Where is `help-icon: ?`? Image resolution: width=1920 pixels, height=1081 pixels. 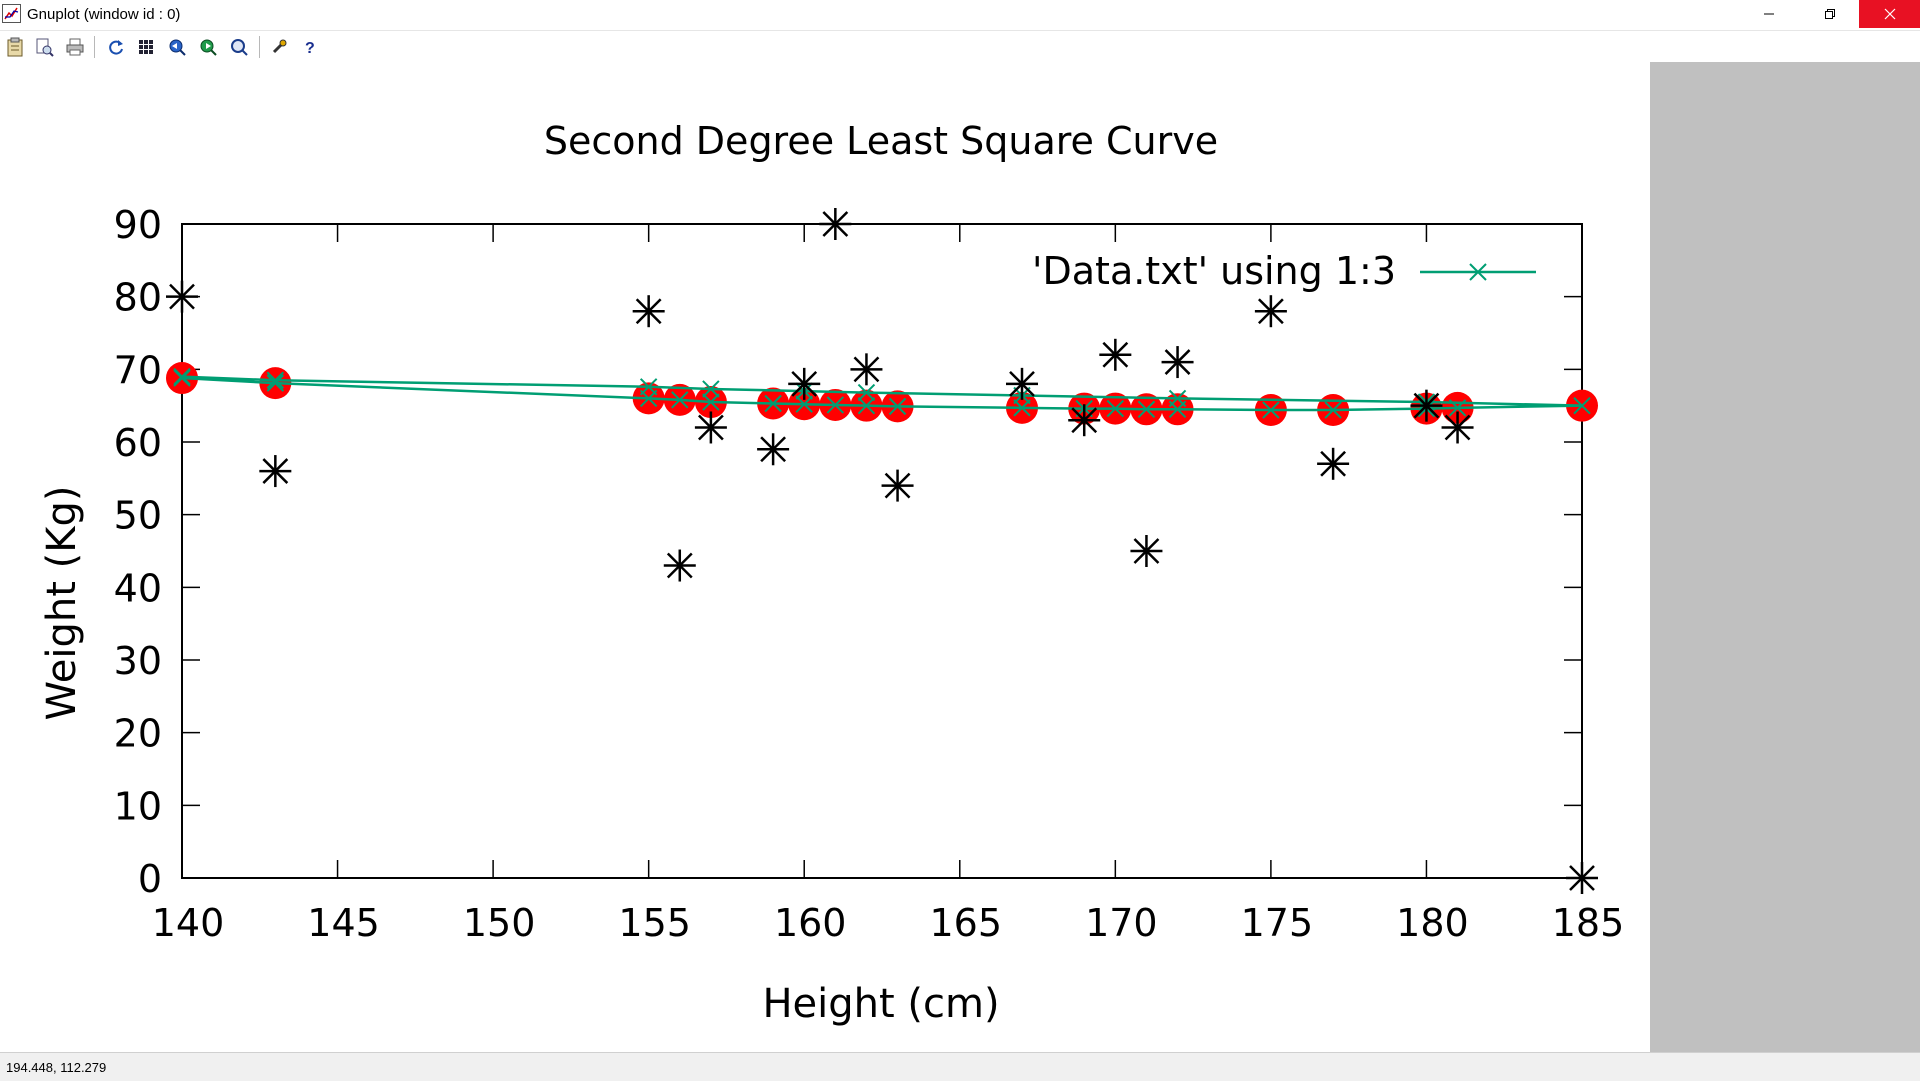 help-icon: ? is located at coordinates (310, 48).